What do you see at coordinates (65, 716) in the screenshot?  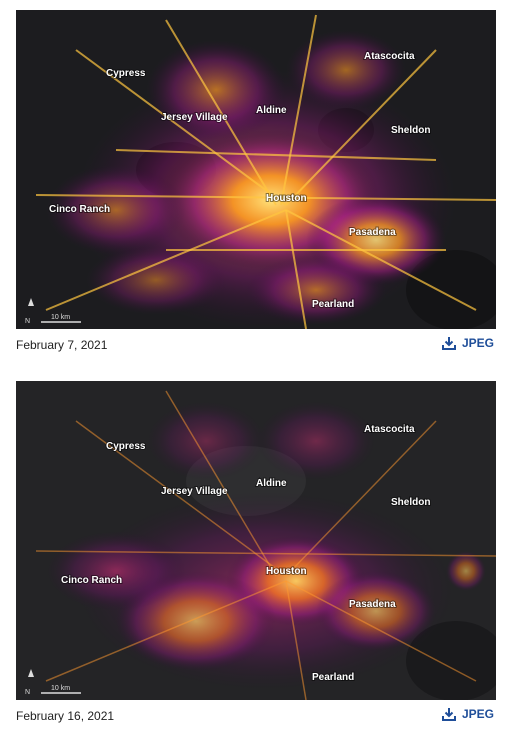 I see `date-caption: February 16, 2021` at bounding box center [65, 716].